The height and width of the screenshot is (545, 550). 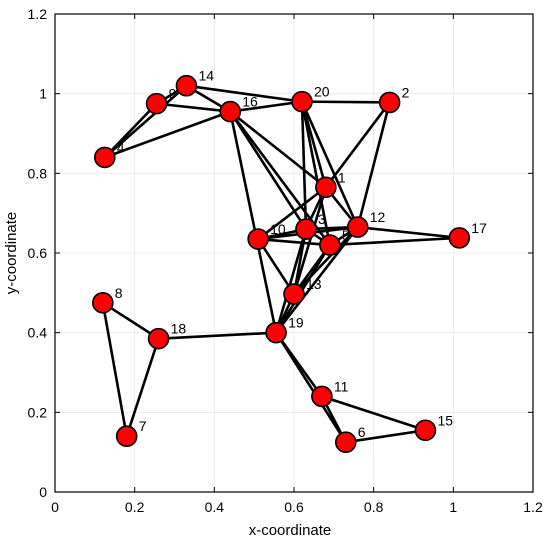 I want to click on node-label-14: 14, so click(x=206, y=76).